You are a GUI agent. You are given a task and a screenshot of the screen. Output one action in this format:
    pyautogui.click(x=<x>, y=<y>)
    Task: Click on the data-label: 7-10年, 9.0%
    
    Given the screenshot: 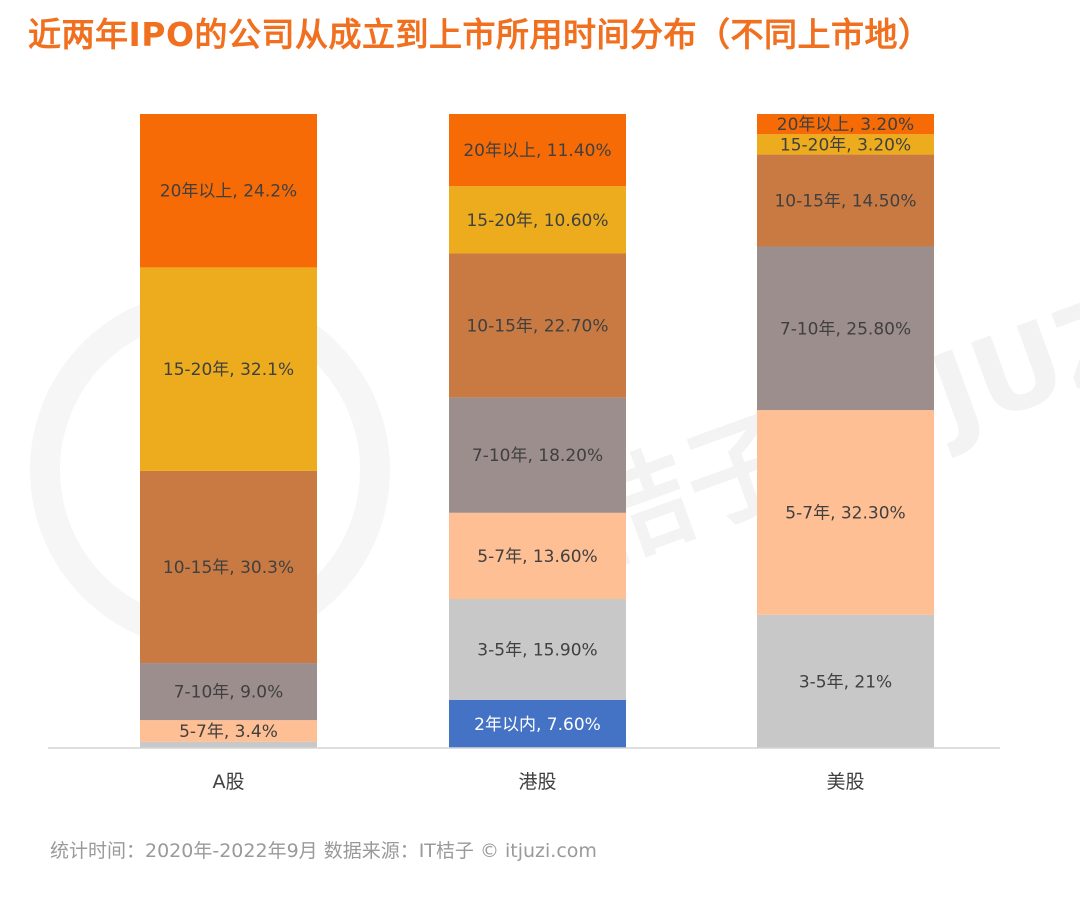 What is the action you would take?
    pyautogui.click(x=229, y=693)
    